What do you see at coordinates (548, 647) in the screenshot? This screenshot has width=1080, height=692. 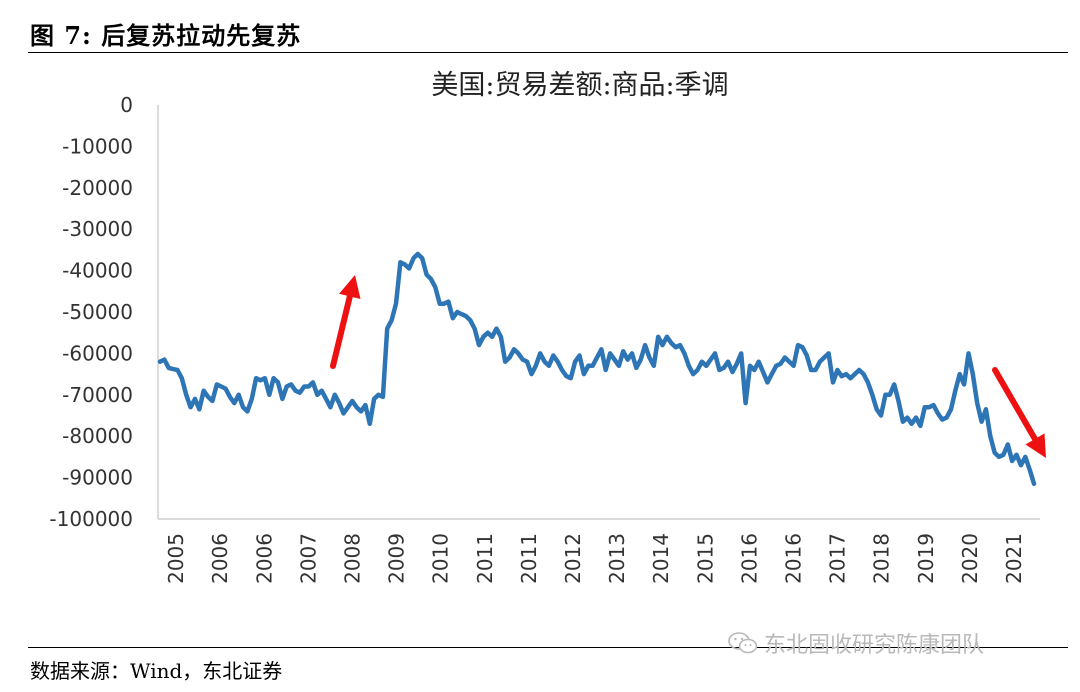 I see `bottom-rule` at bounding box center [548, 647].